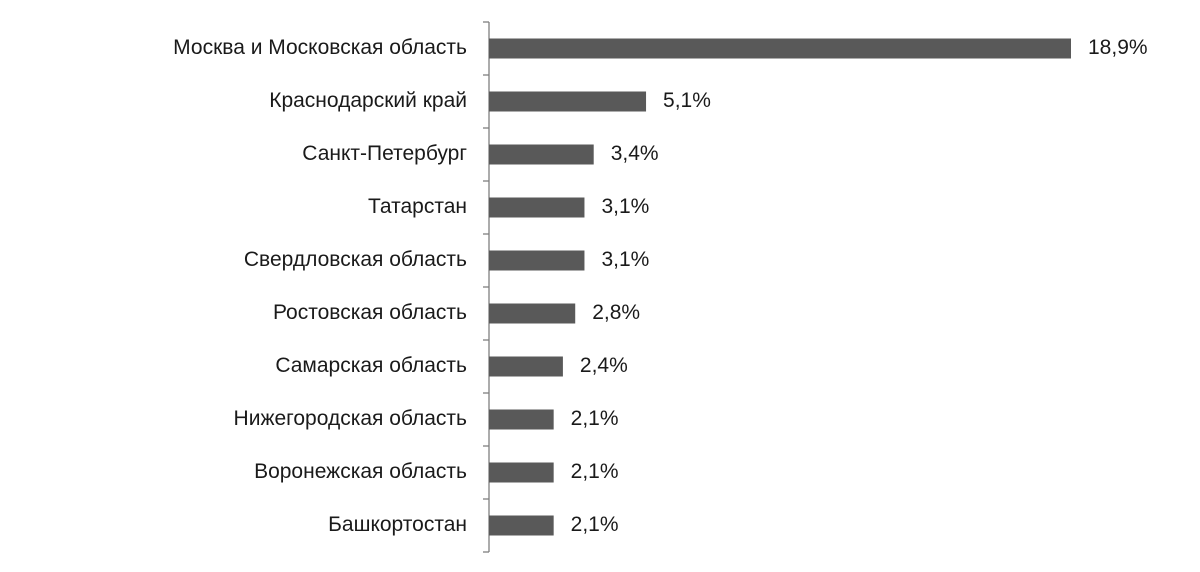 This screenshot has height=572, width=1200. Describe the element at coordinates (616, 312) in the screenshot. I see `value-label: 2,8%` at that location.